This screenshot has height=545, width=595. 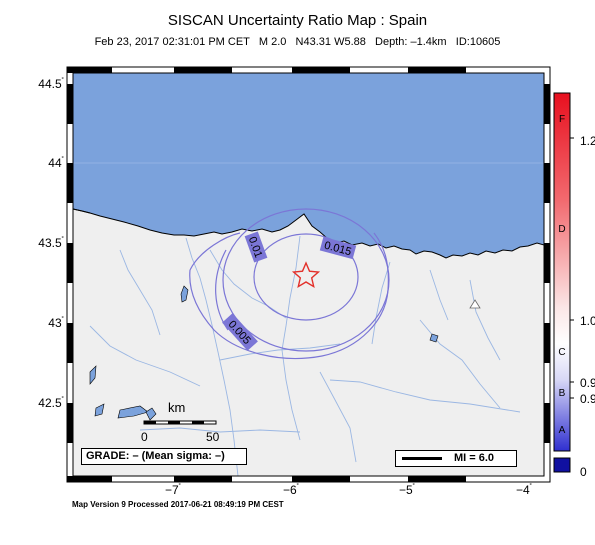 What do you see at coordinates (213, 437) in the screenshot?
I see `scale-bar-end: 50` at bounding box center [213, 437].